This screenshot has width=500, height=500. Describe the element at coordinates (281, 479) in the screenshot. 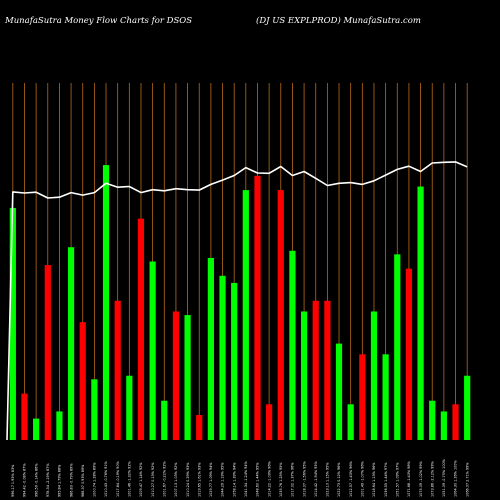

I see `x-tick-label: 1035.76 1.25% 95%` at that location.